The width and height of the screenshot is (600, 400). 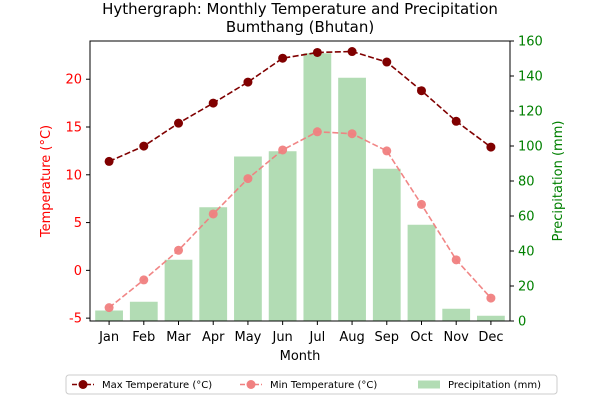 I want to click on left-tick-label: 20, so click(x=73, y=80).